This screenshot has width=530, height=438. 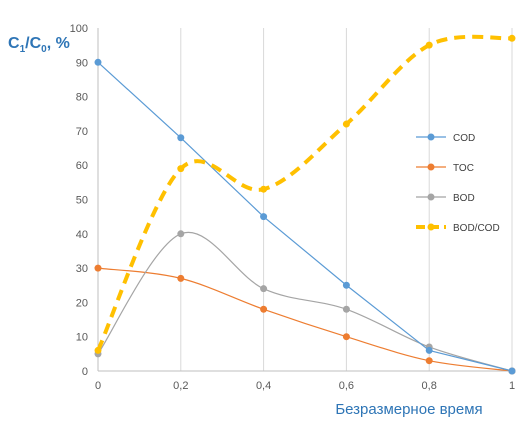 I want to click on x-tick-label: 0,8, so click(x=429, y=386).